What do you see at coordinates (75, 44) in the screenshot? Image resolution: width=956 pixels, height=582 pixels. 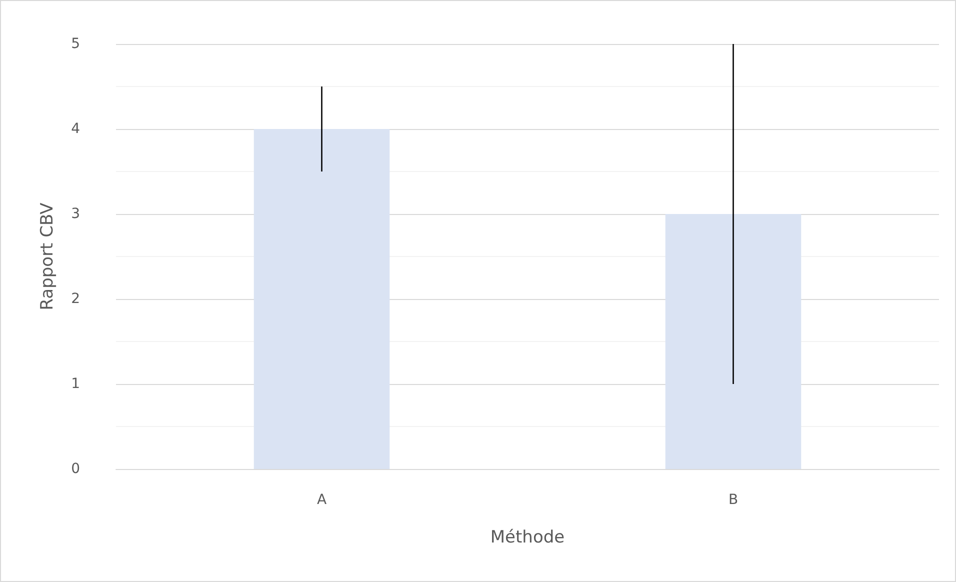 I see `y-tick-label: 5` at bounding box center [75, 44].